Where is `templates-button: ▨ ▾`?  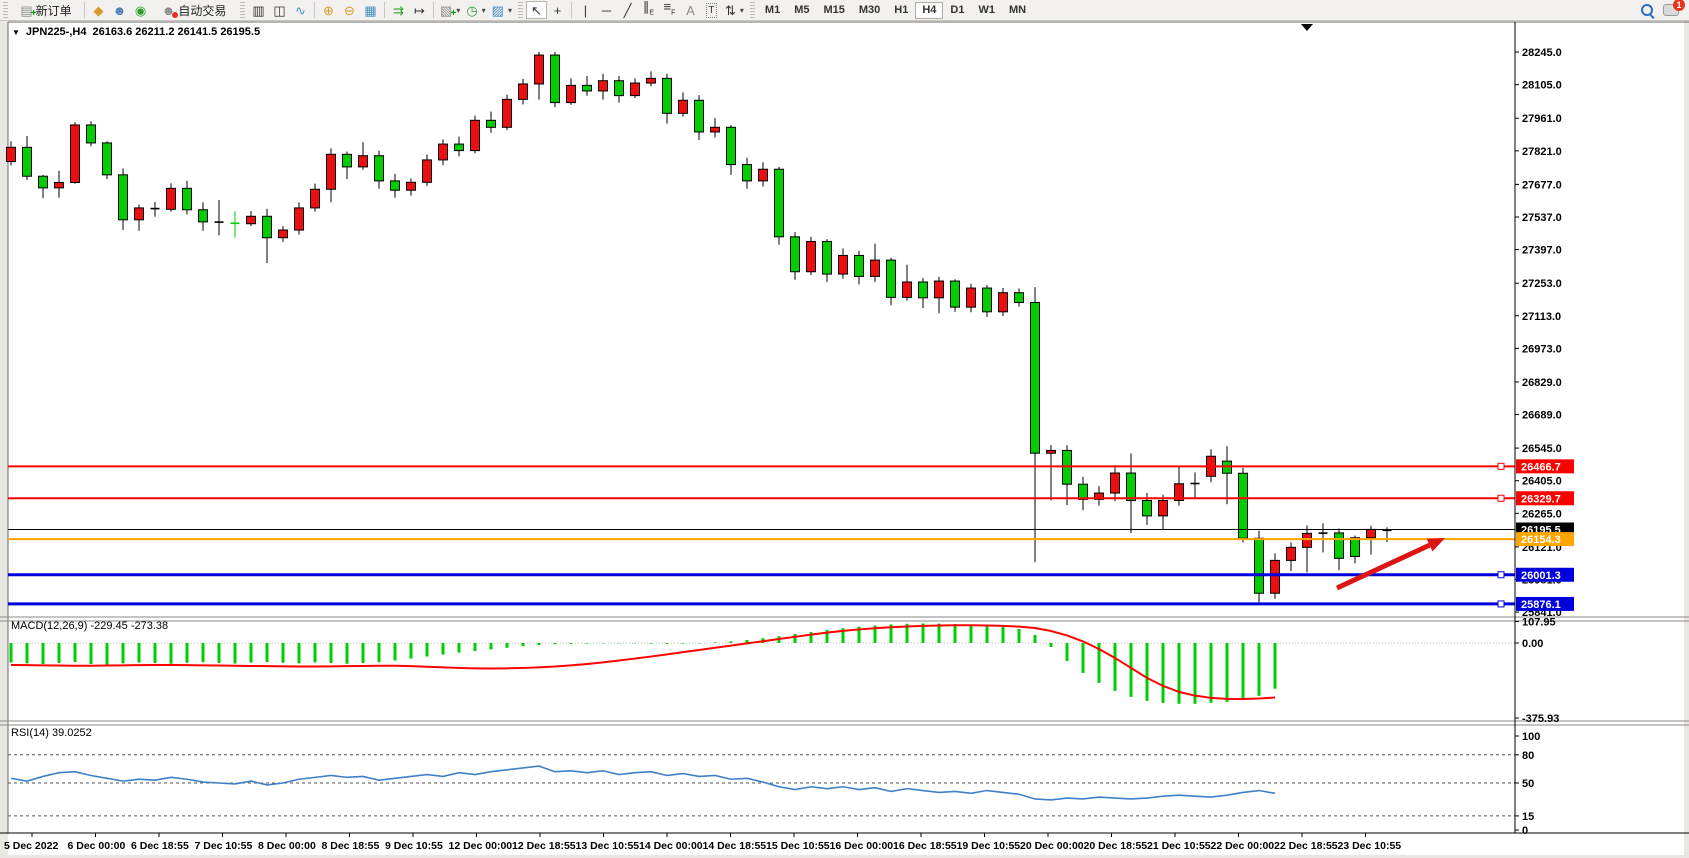
templates-button: ▨ ▾ is located at coordinates (502, 10).